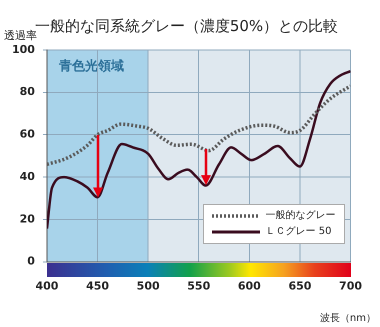 This screenshot has height=327, width=380. I want to click on chart-title: 一般的な同系統グレー（濃度50%）との比較, so click(186, 25).